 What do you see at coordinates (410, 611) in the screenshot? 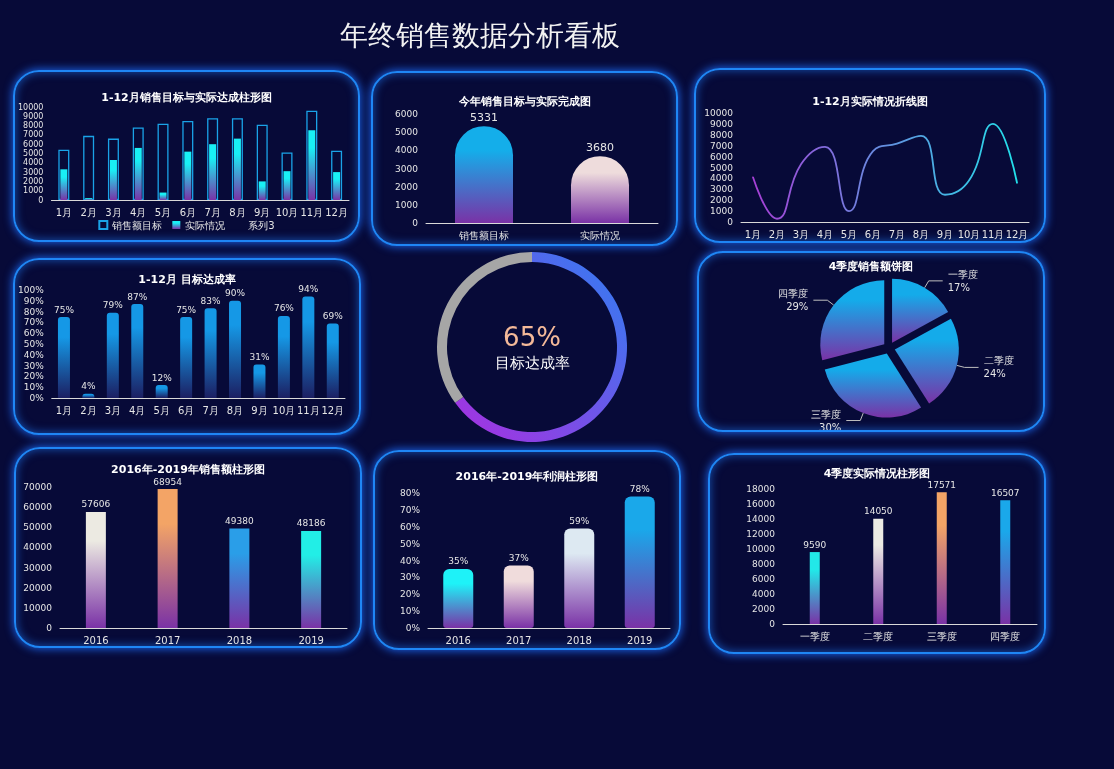
I see `y-tick-label: 10%` at bounding box center [410, 611].